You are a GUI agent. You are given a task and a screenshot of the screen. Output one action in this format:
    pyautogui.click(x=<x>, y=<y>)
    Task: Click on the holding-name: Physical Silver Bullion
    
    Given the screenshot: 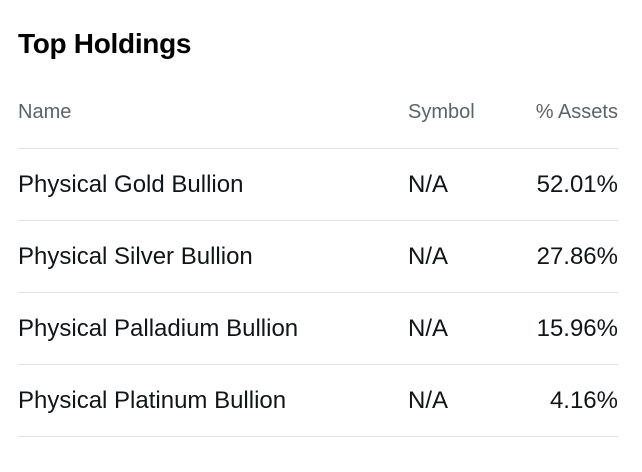 What is the action you would take?
    pyautogui.click(x=213, y=256)
    